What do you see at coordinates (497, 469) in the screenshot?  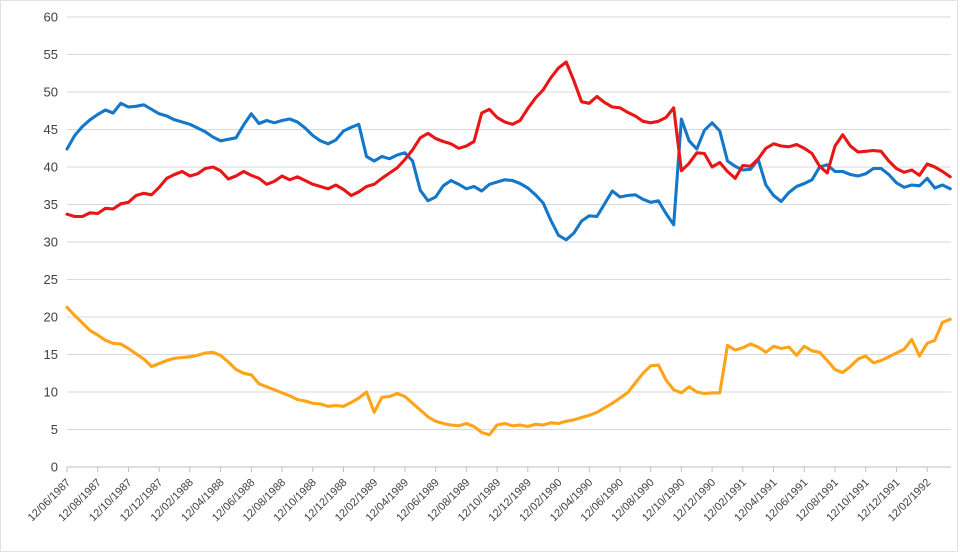 I see `x-axis-ticks` at bounding box center [497, 469].